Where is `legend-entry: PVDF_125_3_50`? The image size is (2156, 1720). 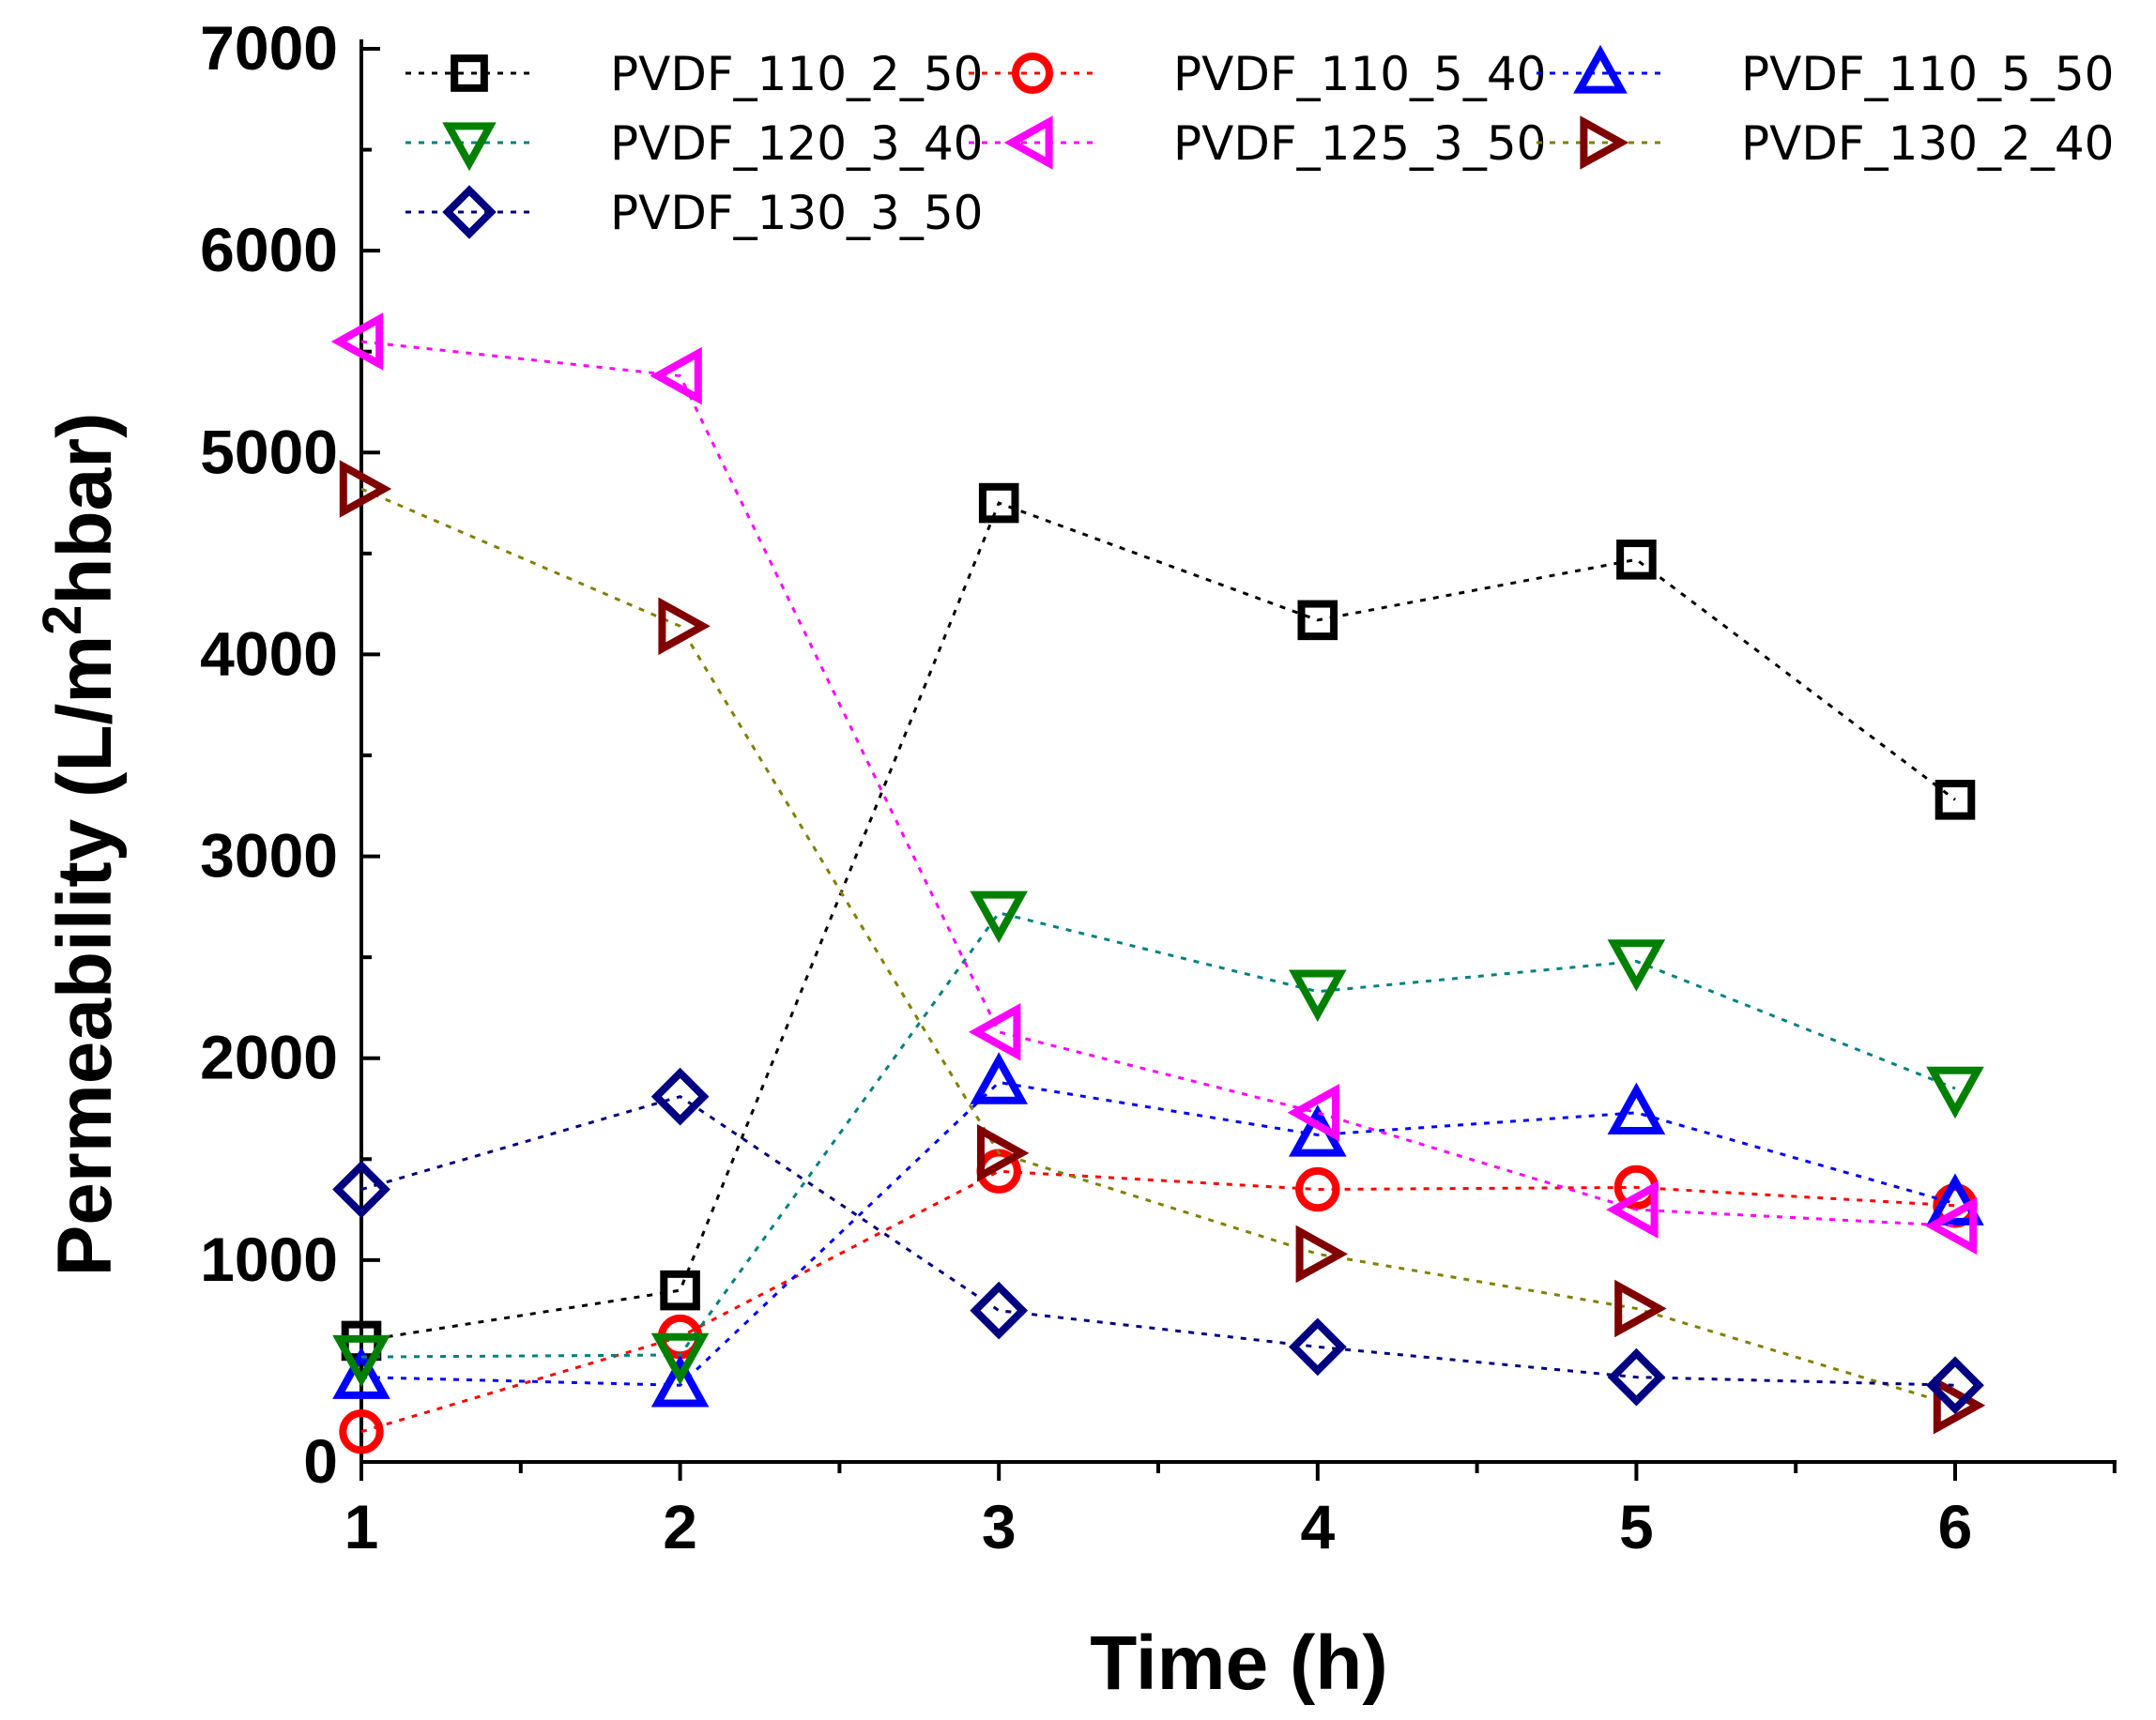
legend-entry: PVDF_125_3_50 is located at coordinates (1258, 143).